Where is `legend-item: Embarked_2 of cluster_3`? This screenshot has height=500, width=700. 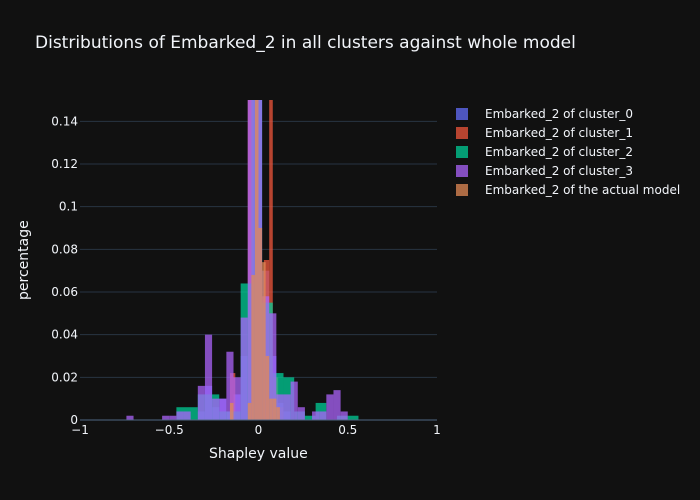 legend-item: Embarked_2 of cluster_3 is located at coordinates (568, 170).